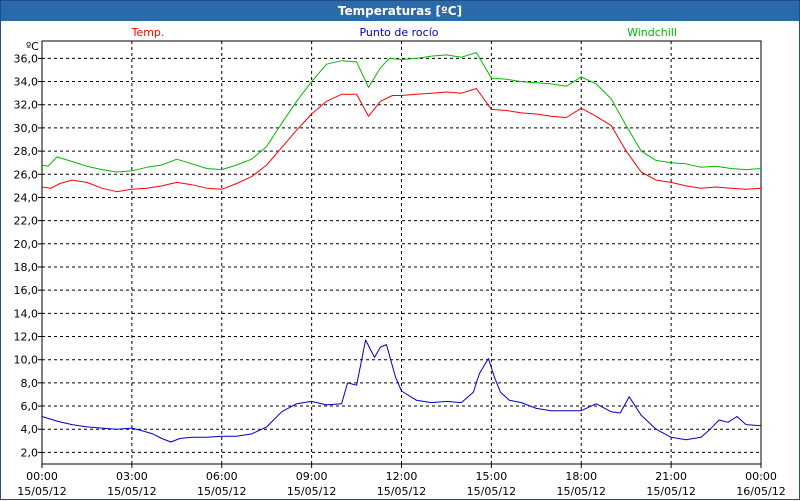 The image size is (800, 501). Describe the element at coordinates (312, 476) in the screenshot. I see `x-tick-time: 09:00` at that location.